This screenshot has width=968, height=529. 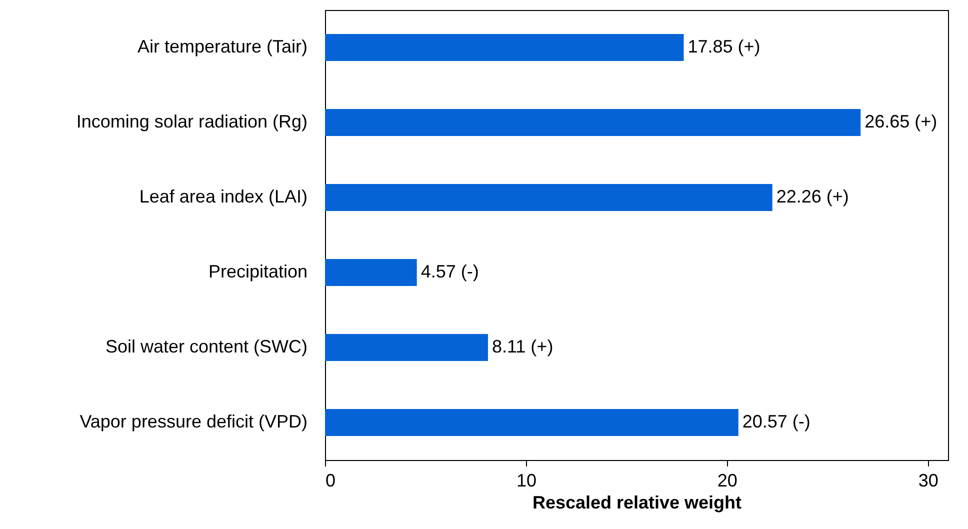 I want to click on data-label: 22.26 (+), so click(x=812, y=196).